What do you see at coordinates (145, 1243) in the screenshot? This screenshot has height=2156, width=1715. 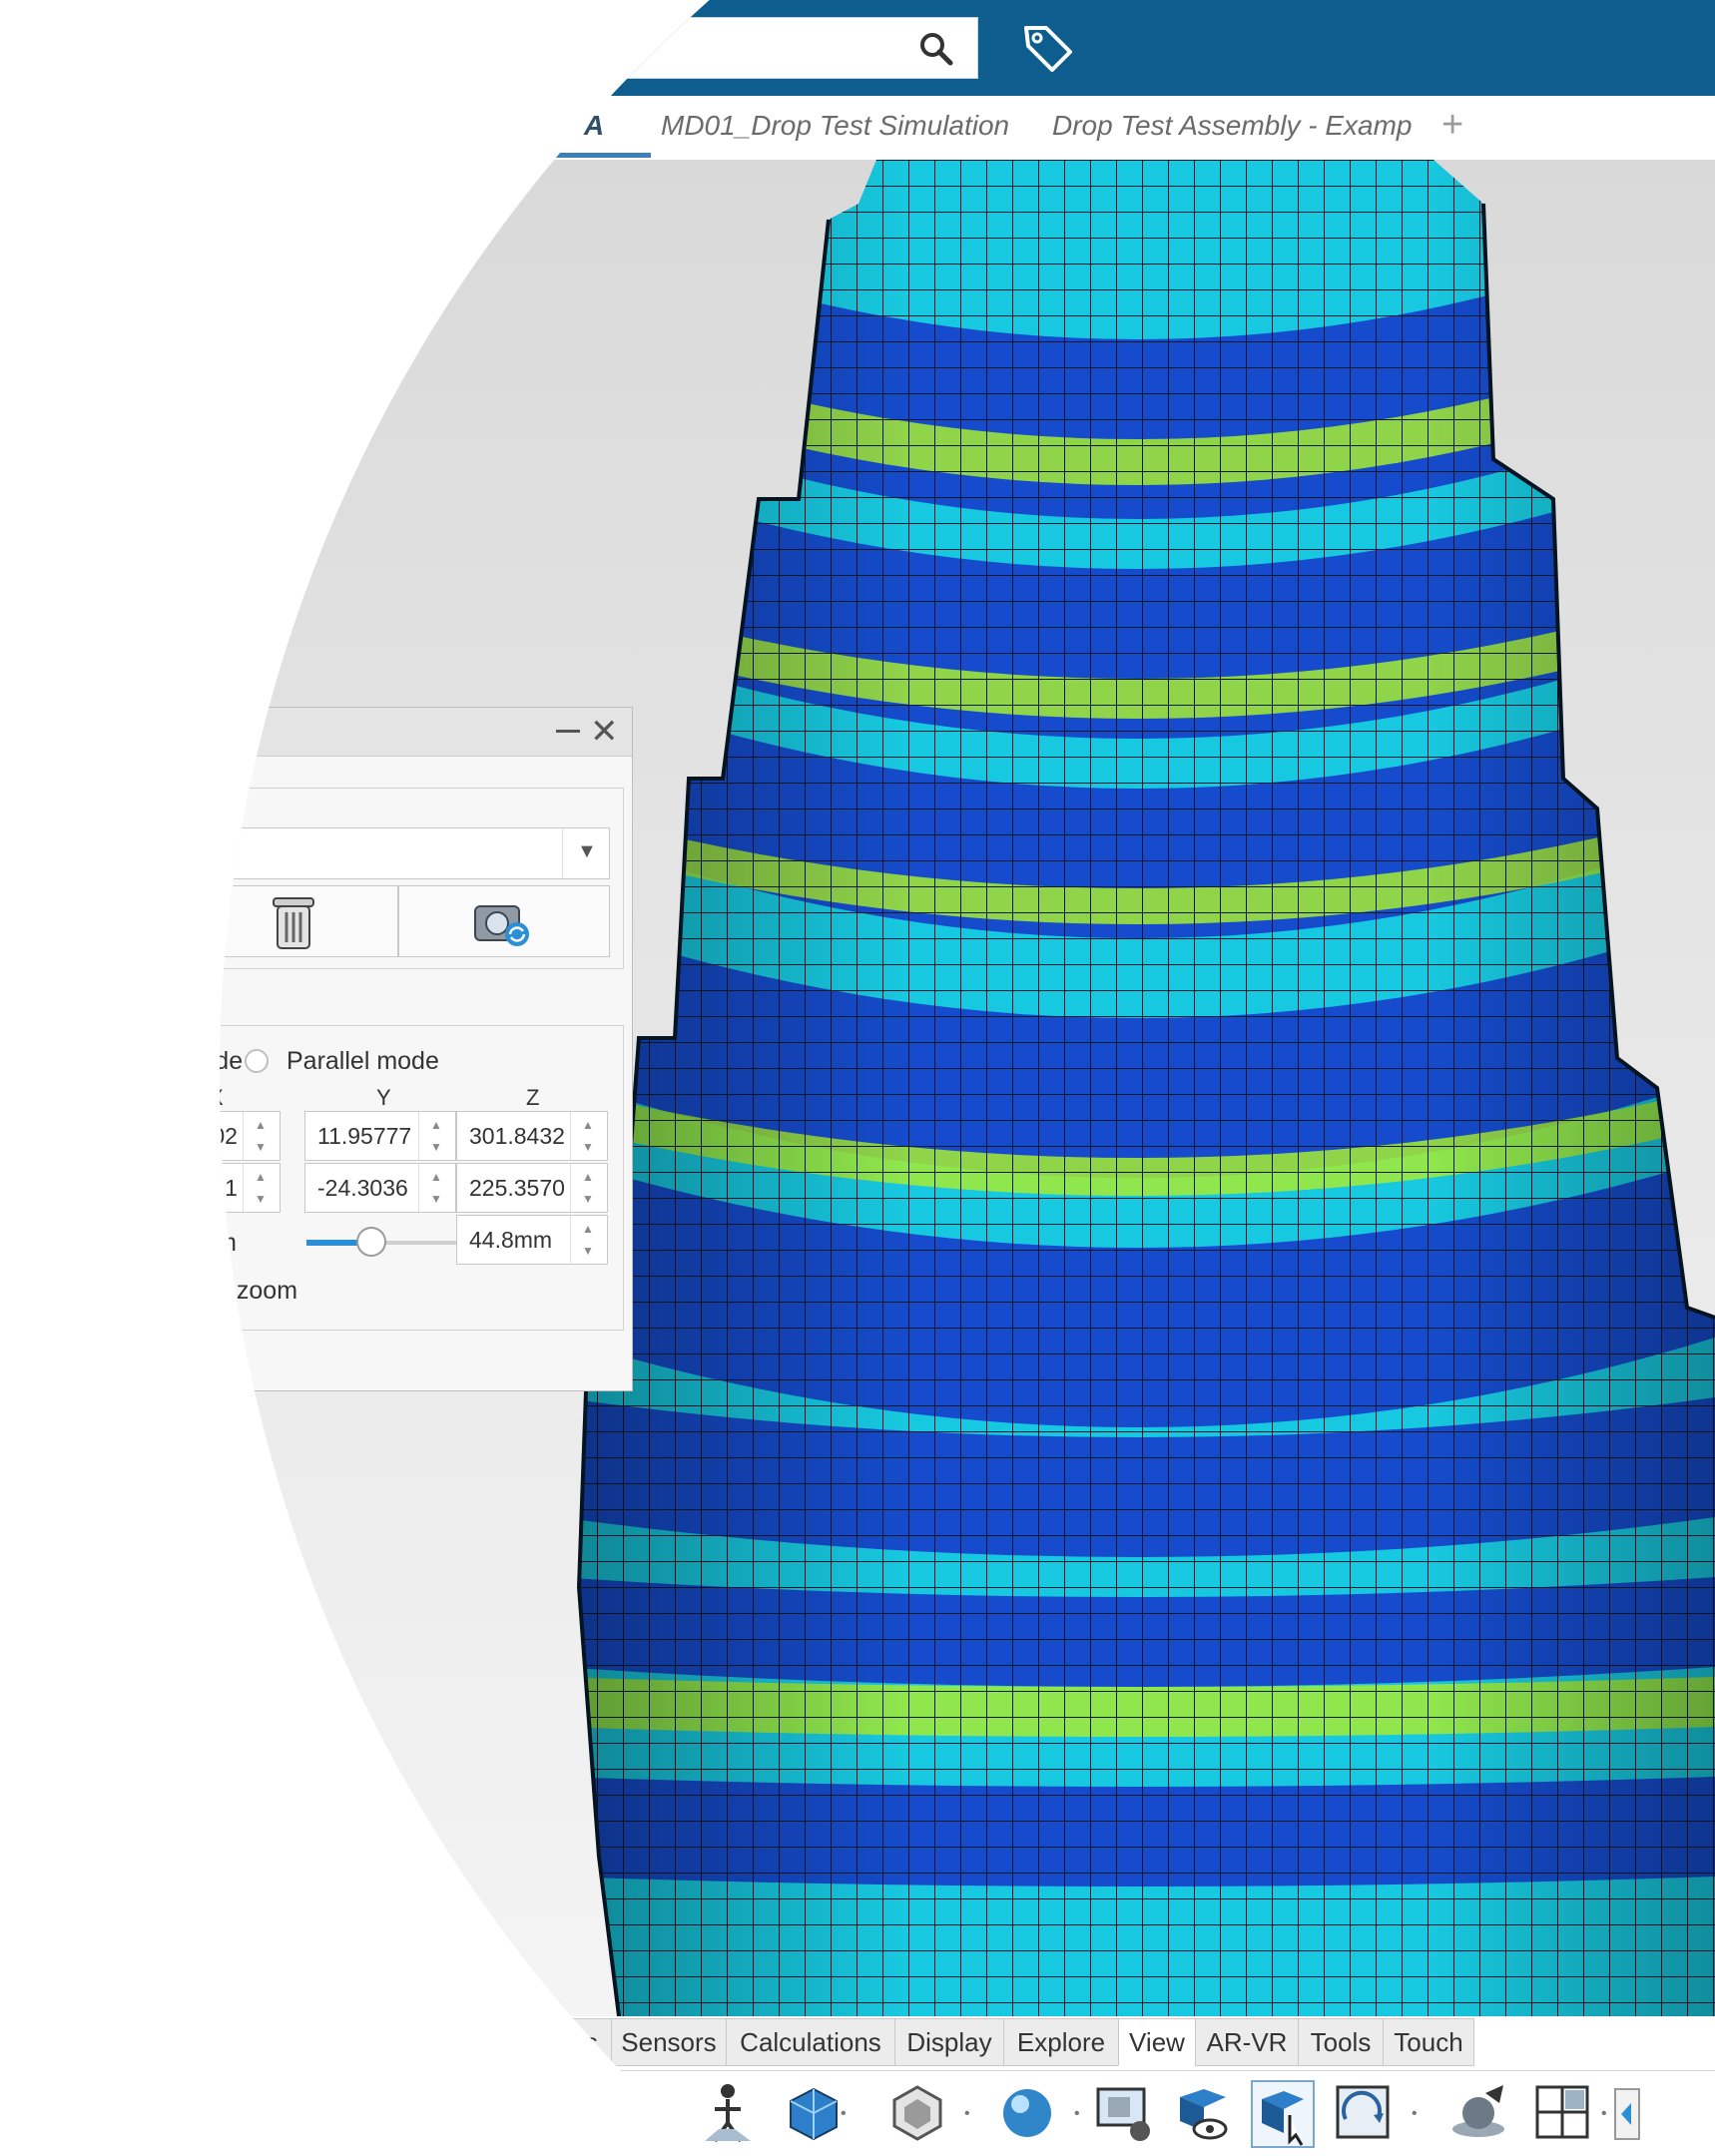 I see `zoom-radio` at bounding box center [145, 1243].